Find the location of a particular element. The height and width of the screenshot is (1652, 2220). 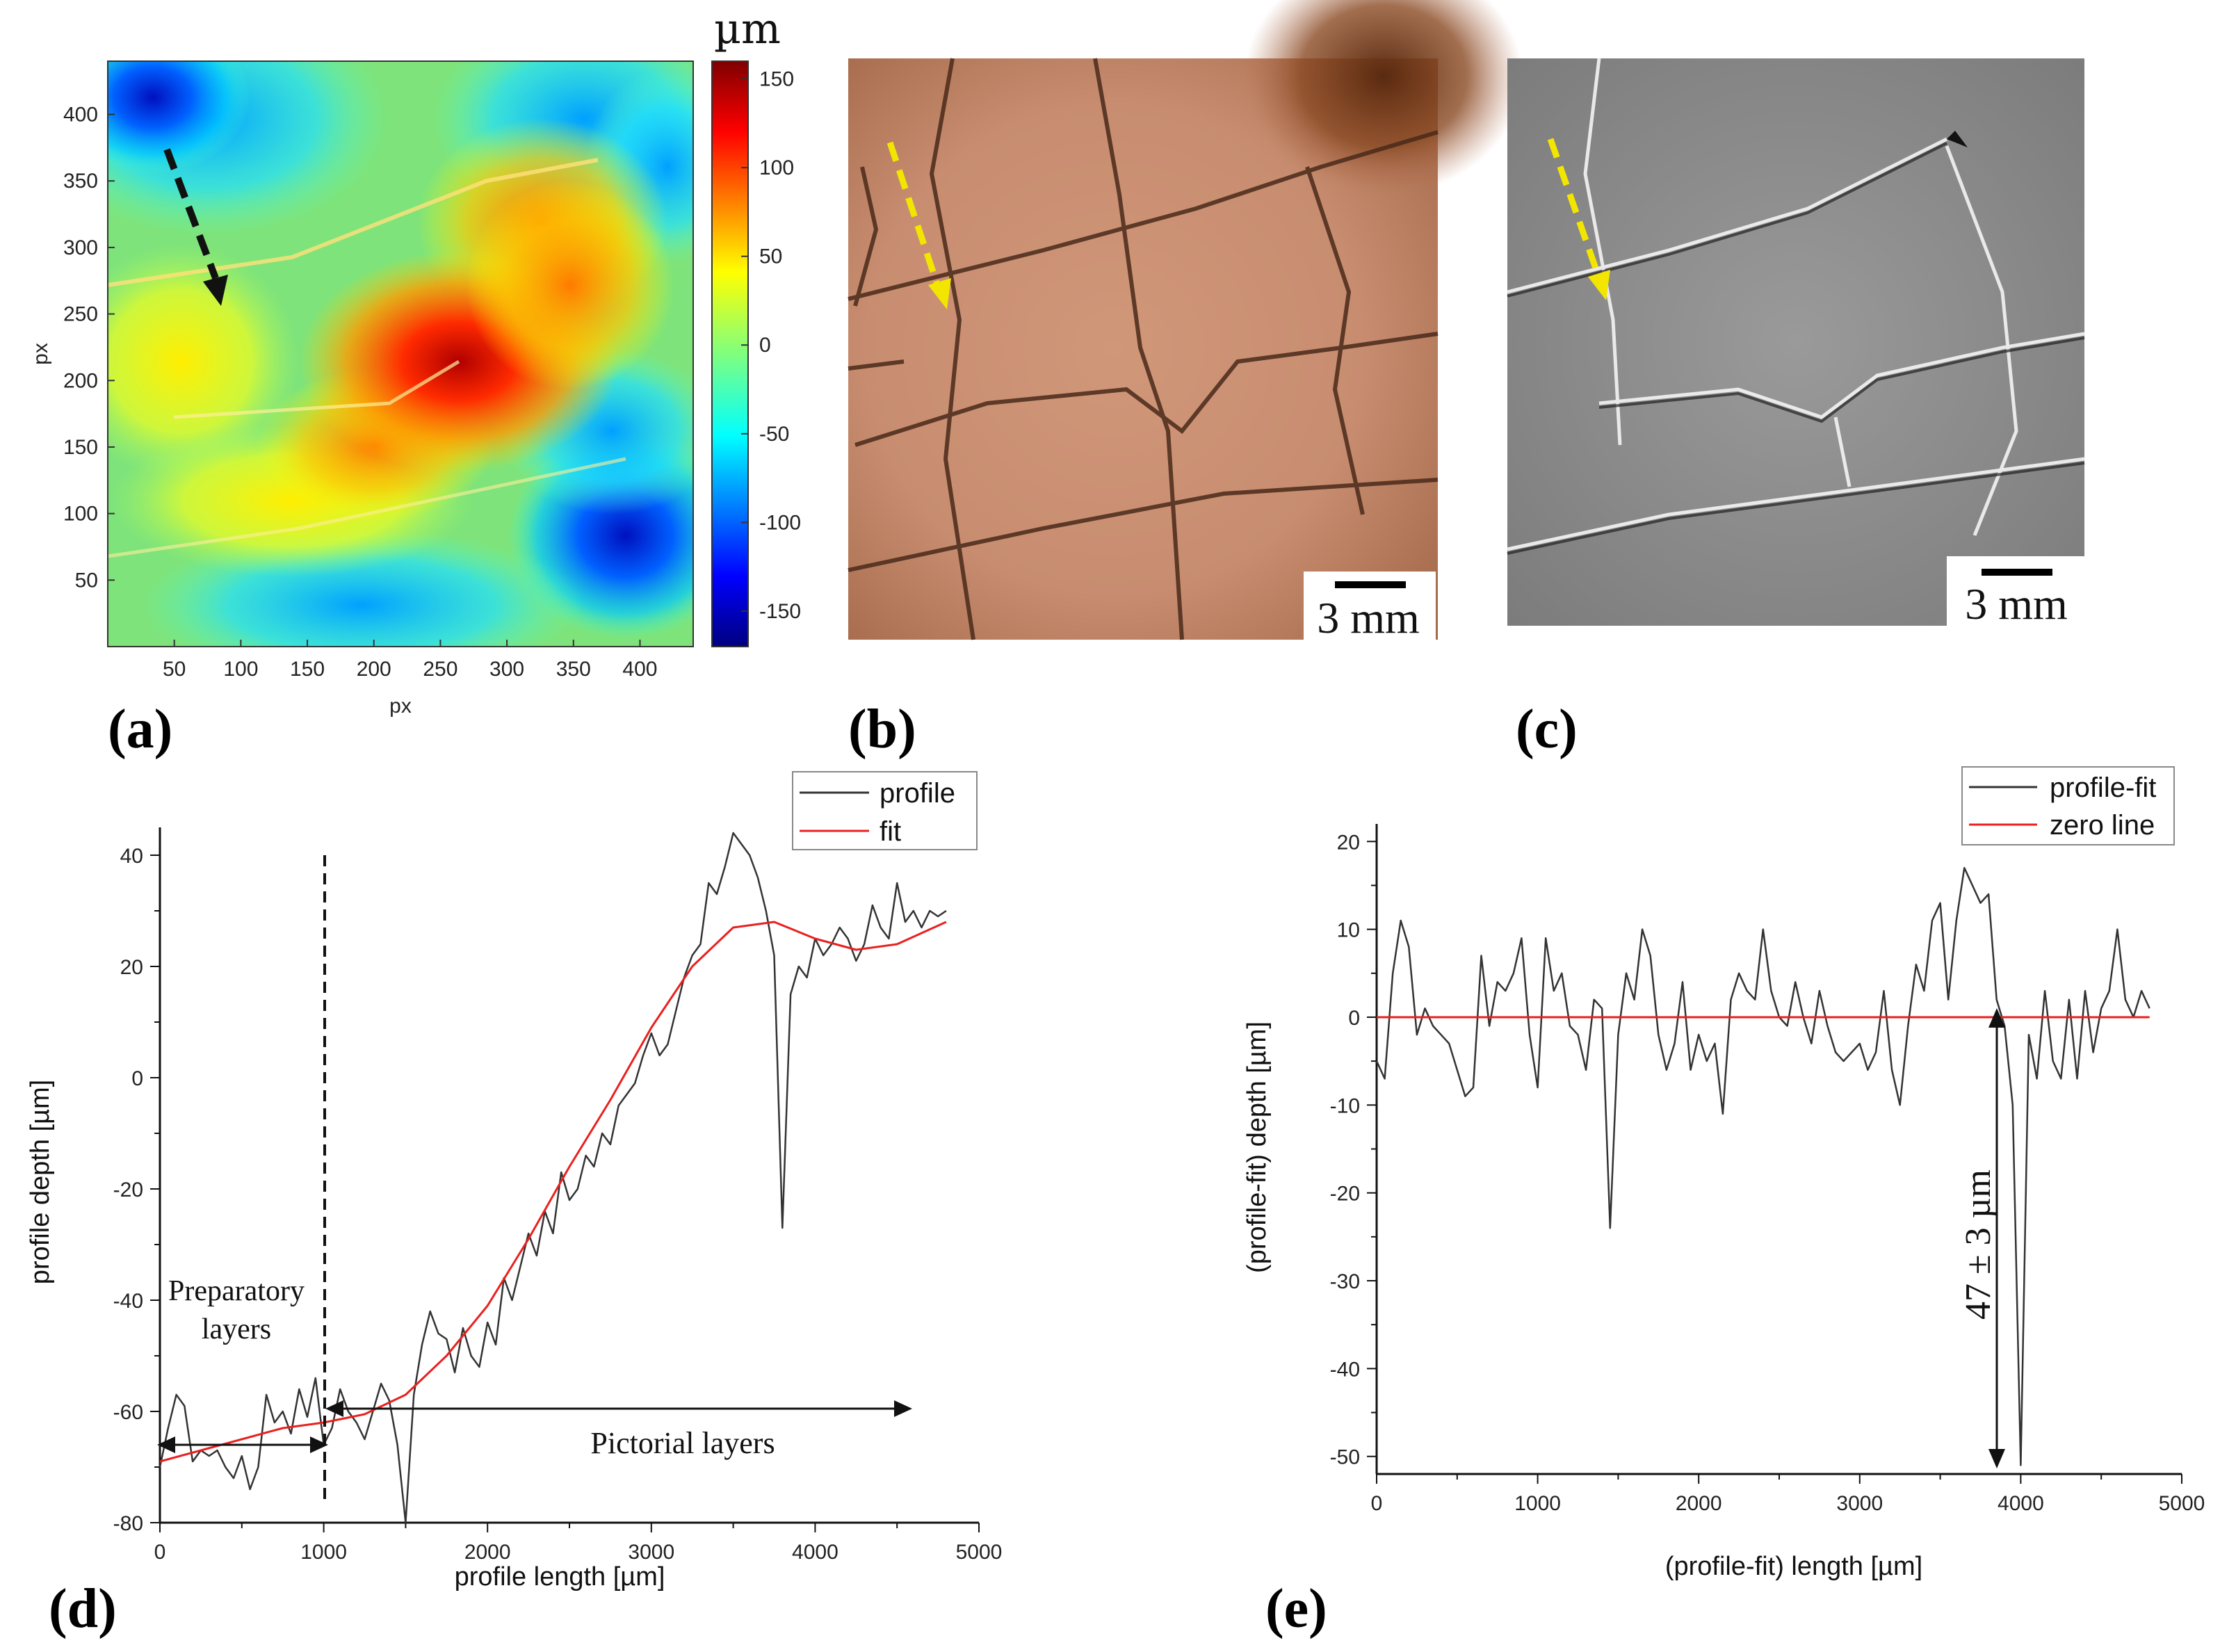

panel-label-d: (d) is located at coordinates (83, 1608).